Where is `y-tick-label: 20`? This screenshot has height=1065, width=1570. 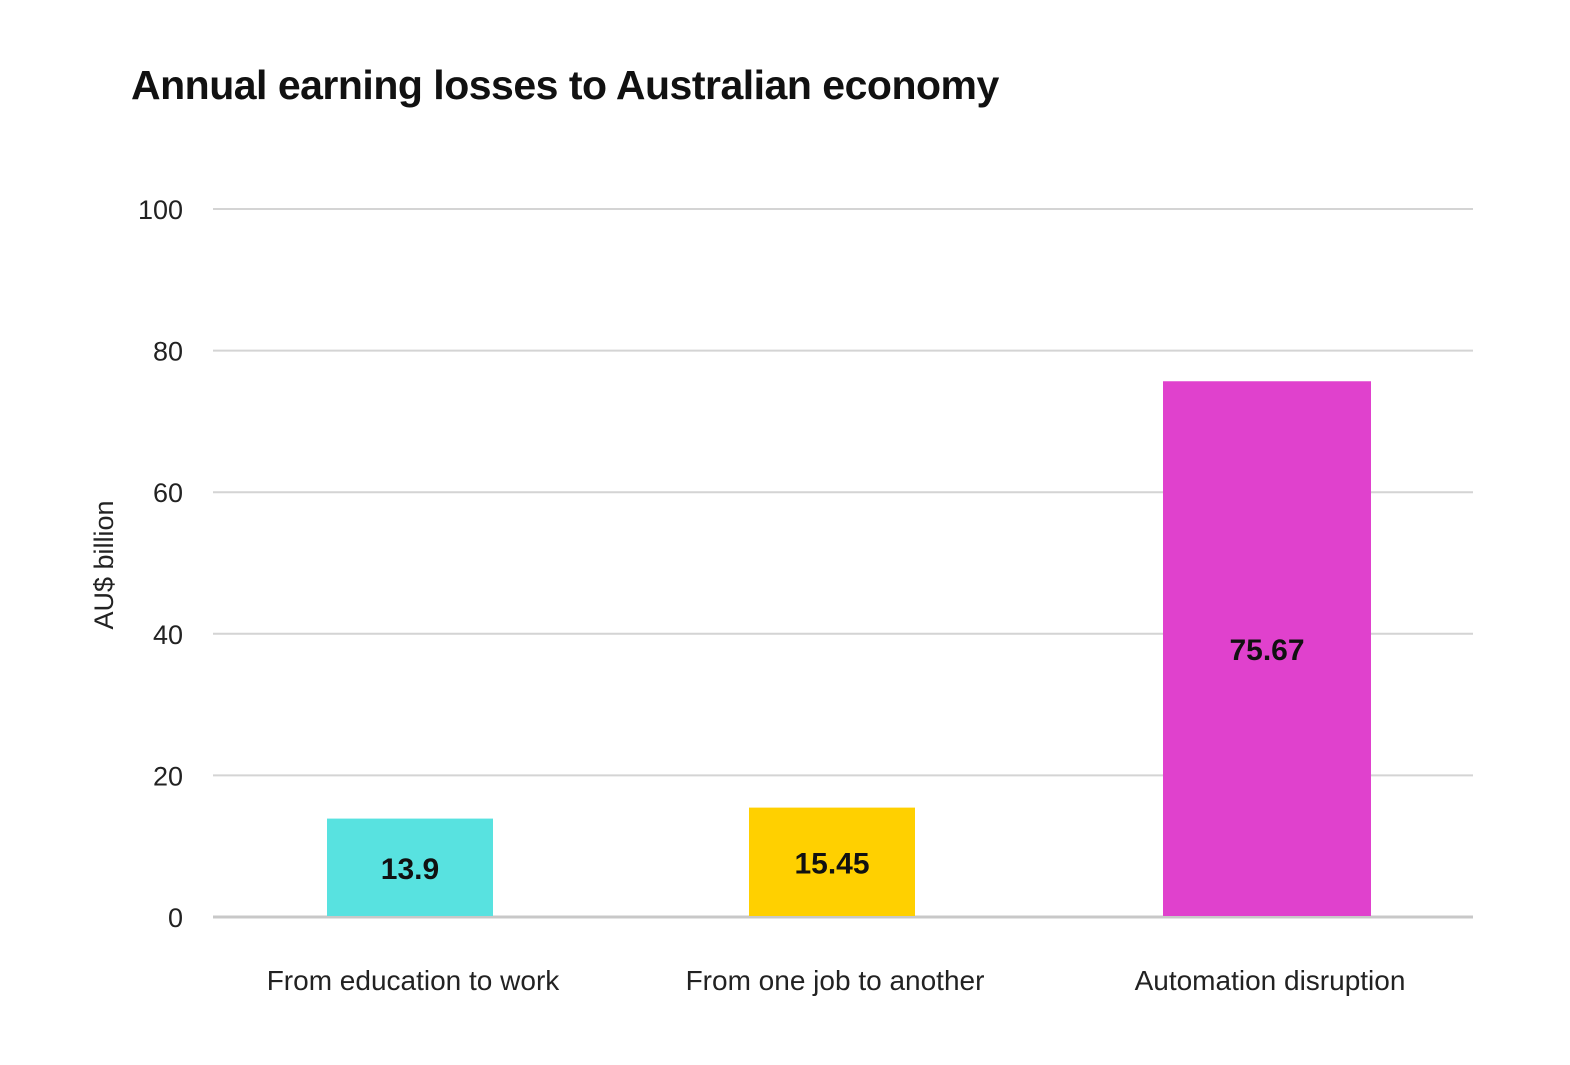
y-tick-label: 20 is located at coordinates (168, 776).